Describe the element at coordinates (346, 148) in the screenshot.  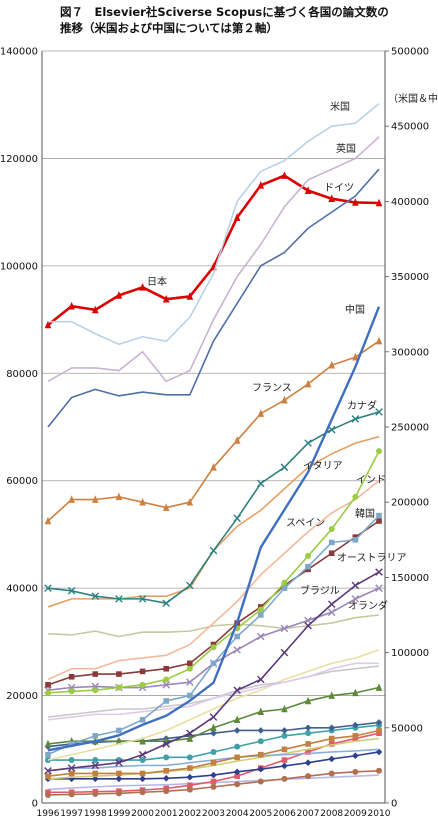
I see `series-label: 英国` at that location.